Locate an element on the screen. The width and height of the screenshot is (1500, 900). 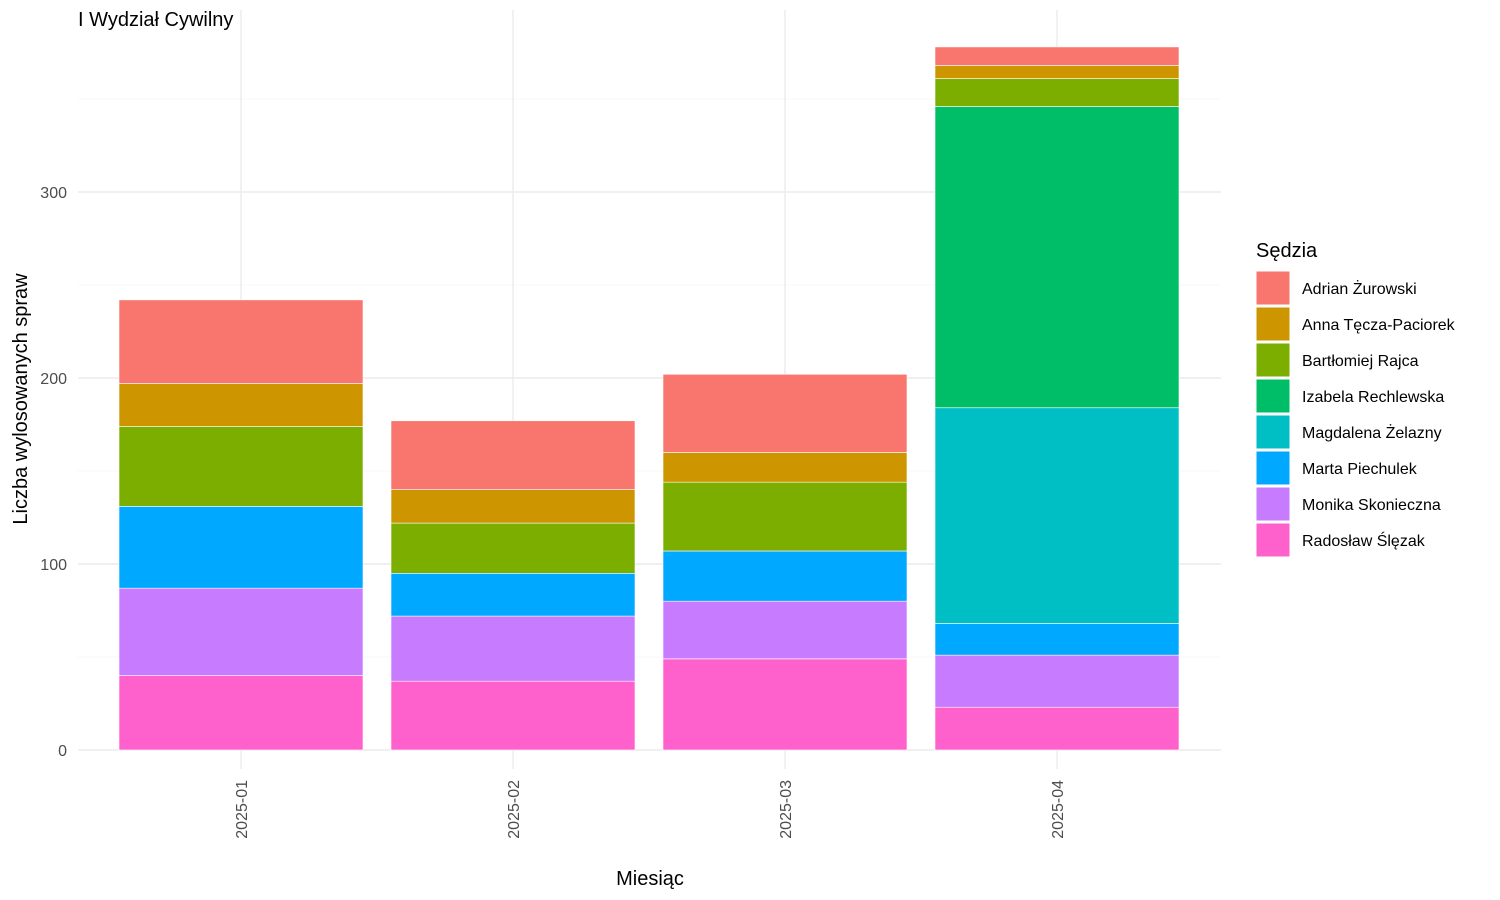
y-axis-ticks: 0 100 200 300 is located at coordinates (53, 472).